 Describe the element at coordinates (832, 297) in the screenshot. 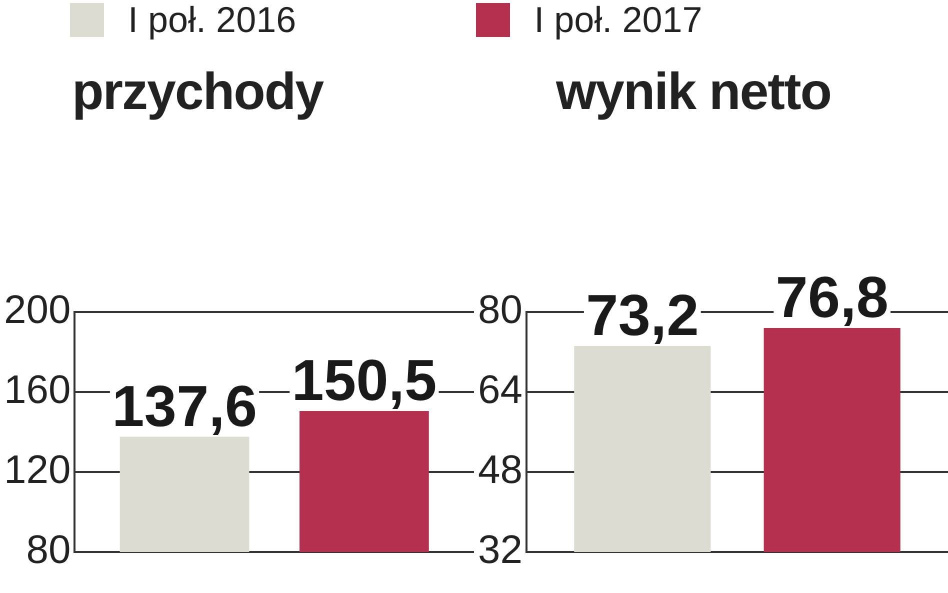

I see `data-label: 76,8` at that location.